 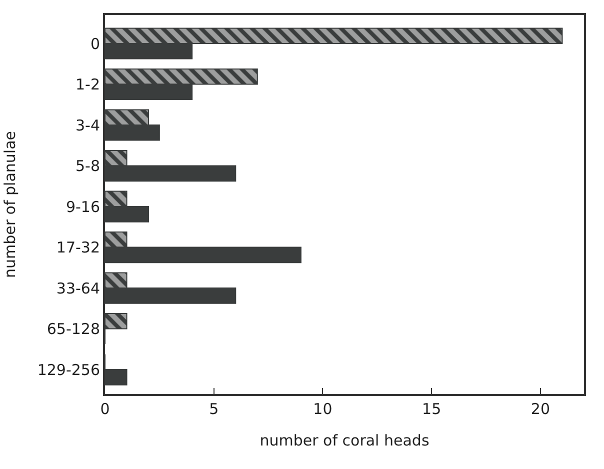 What do you see at coordinates (88, 125) in the screenshot?
I see `y-tick-label: 3-4` at bounding box center [88, 125].